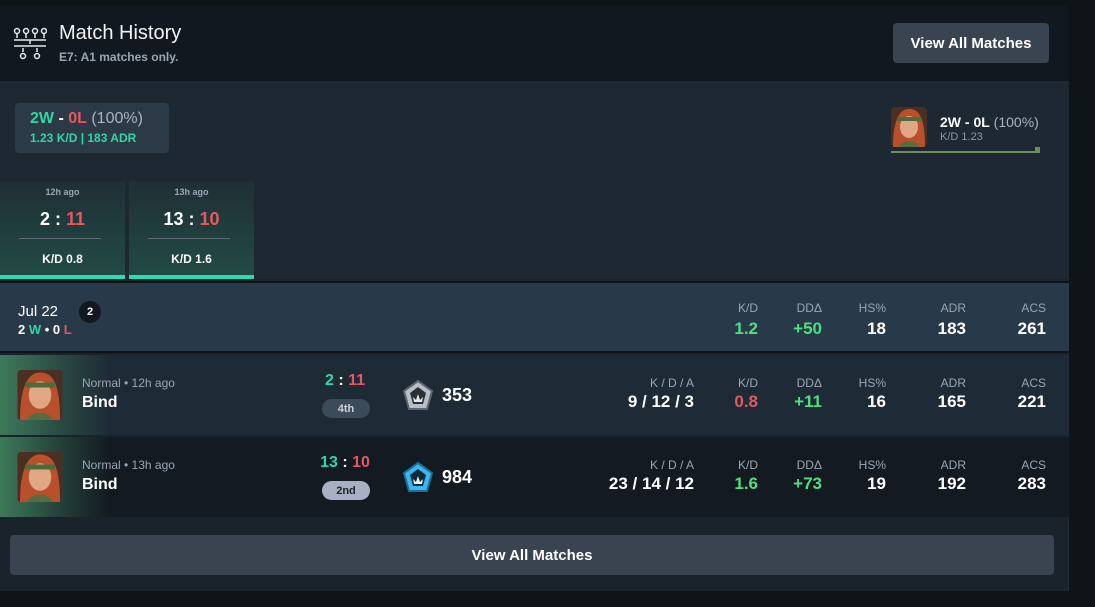 The image size is (1095, 607). What do you see at coordinates (346, 490) in the screenshot?
I see `placement-badge: 2nd` at bounding box center [346, 490].